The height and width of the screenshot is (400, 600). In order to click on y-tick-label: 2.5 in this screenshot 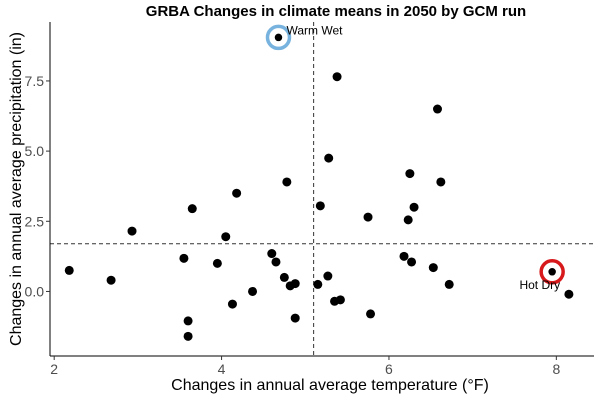, I will do `click(35, 221)`.